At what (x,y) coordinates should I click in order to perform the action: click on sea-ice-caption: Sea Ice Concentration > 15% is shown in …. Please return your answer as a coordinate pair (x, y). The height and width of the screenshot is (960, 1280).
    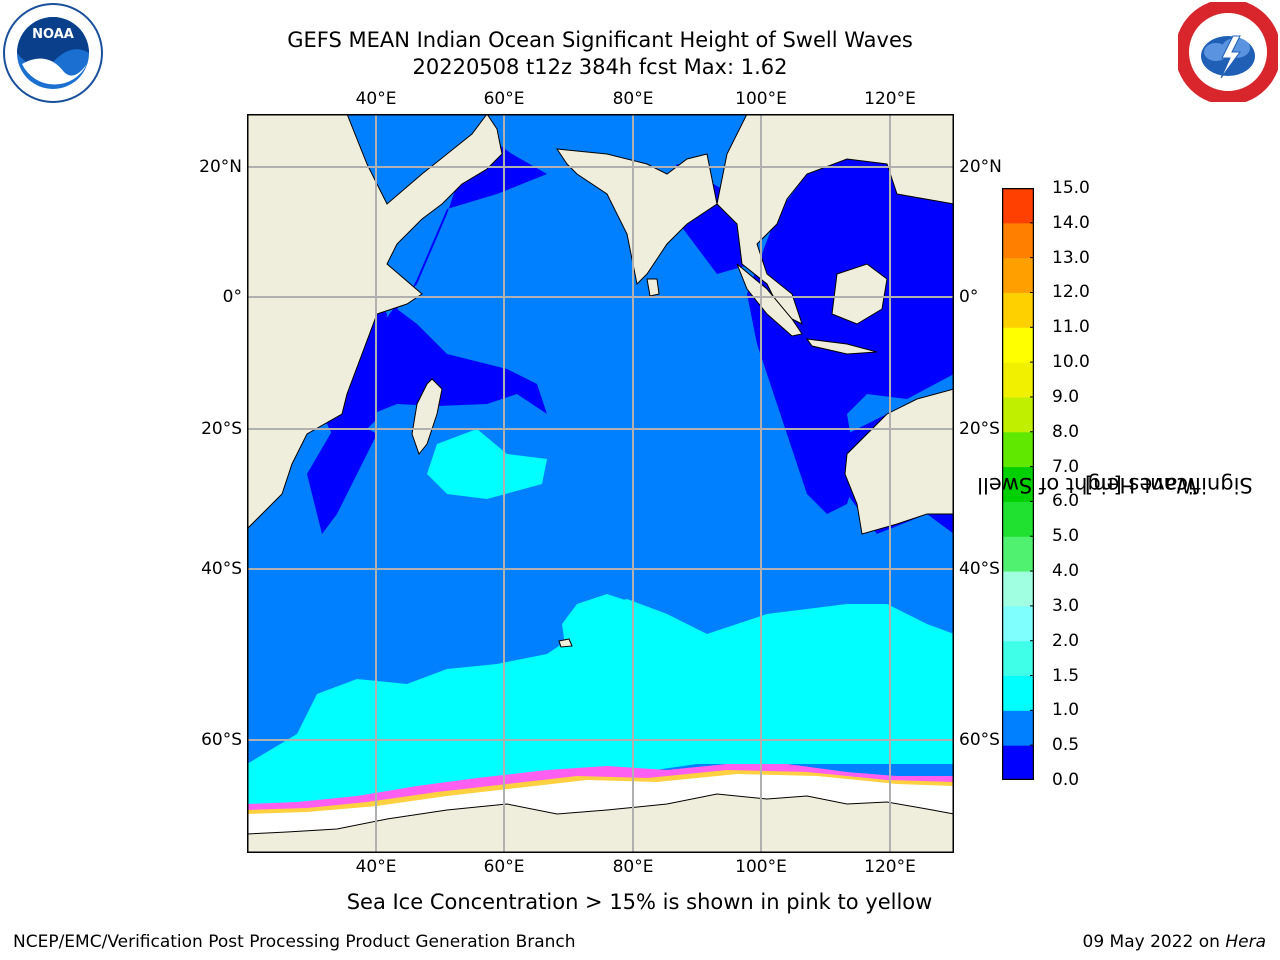
    Looking at the image, I should click on (639, 902).